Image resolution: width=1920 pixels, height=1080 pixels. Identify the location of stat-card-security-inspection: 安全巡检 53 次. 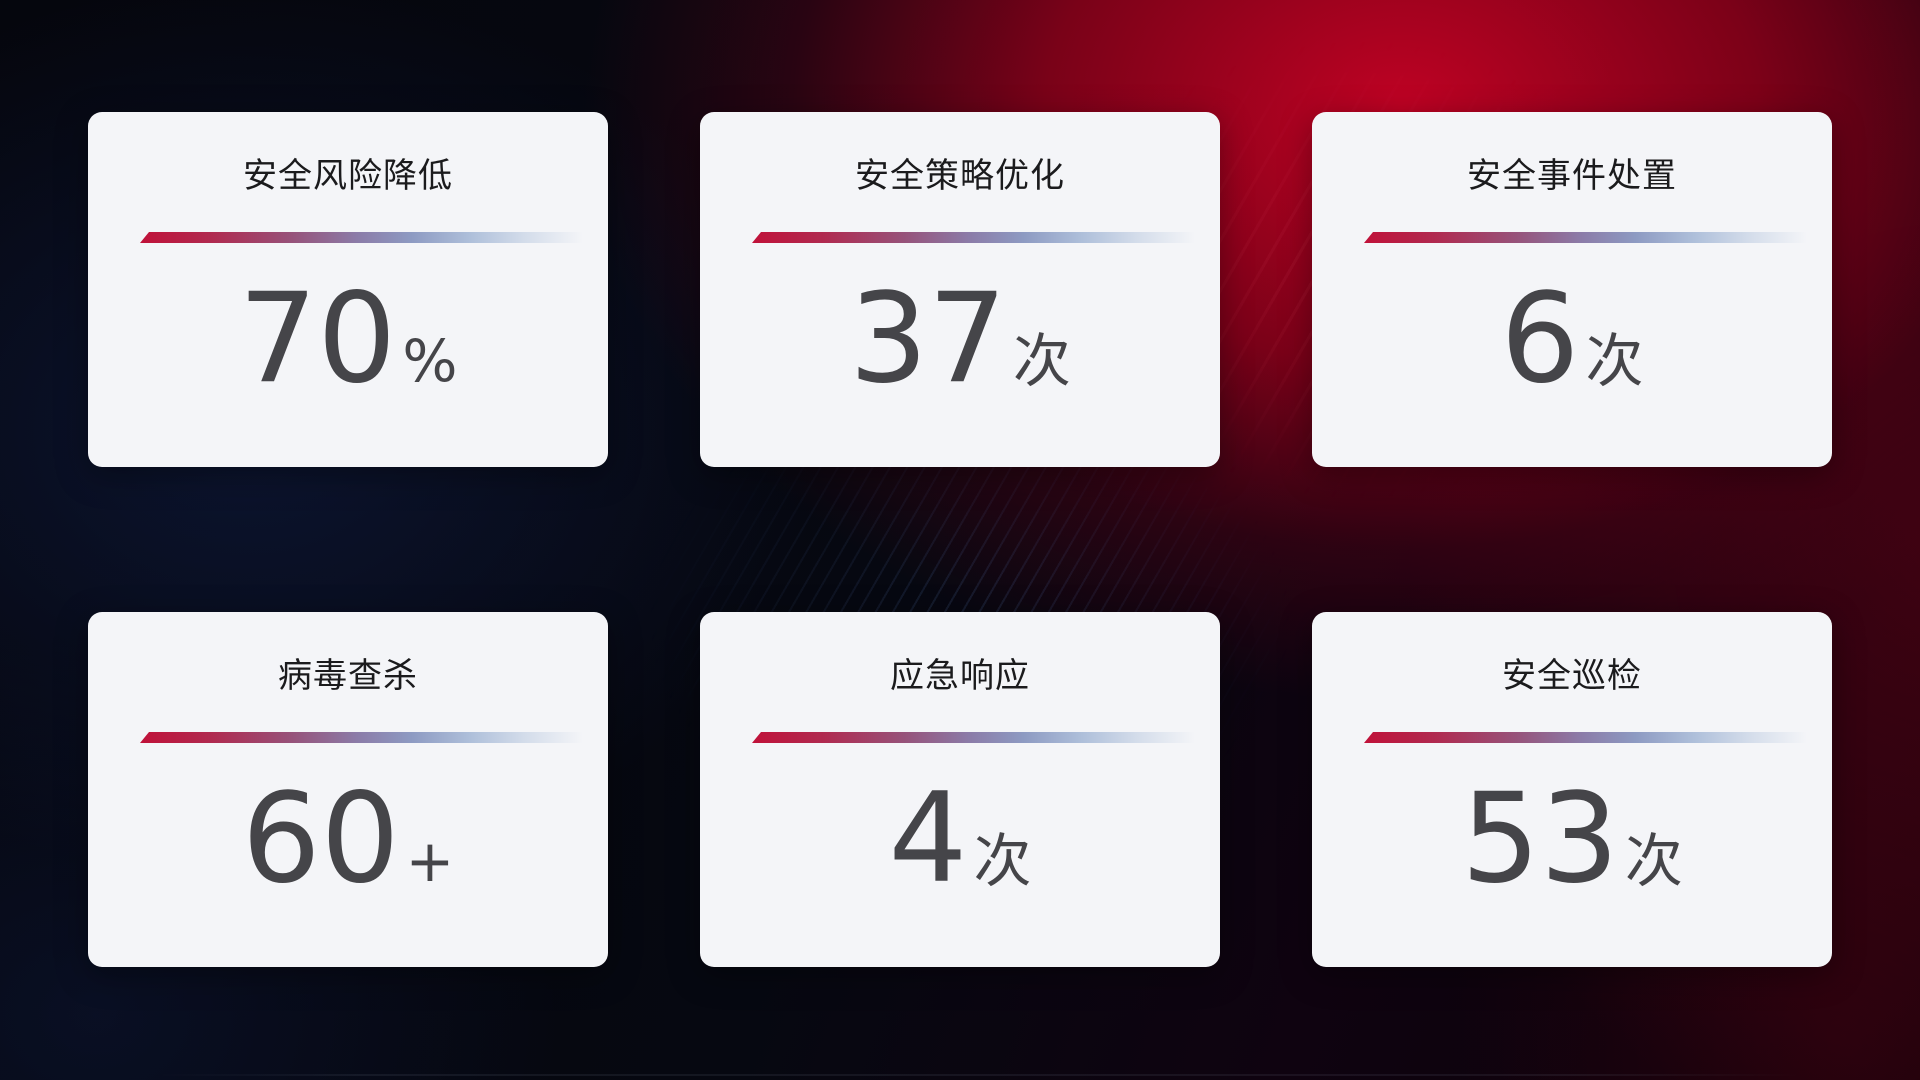
(1572, 789).